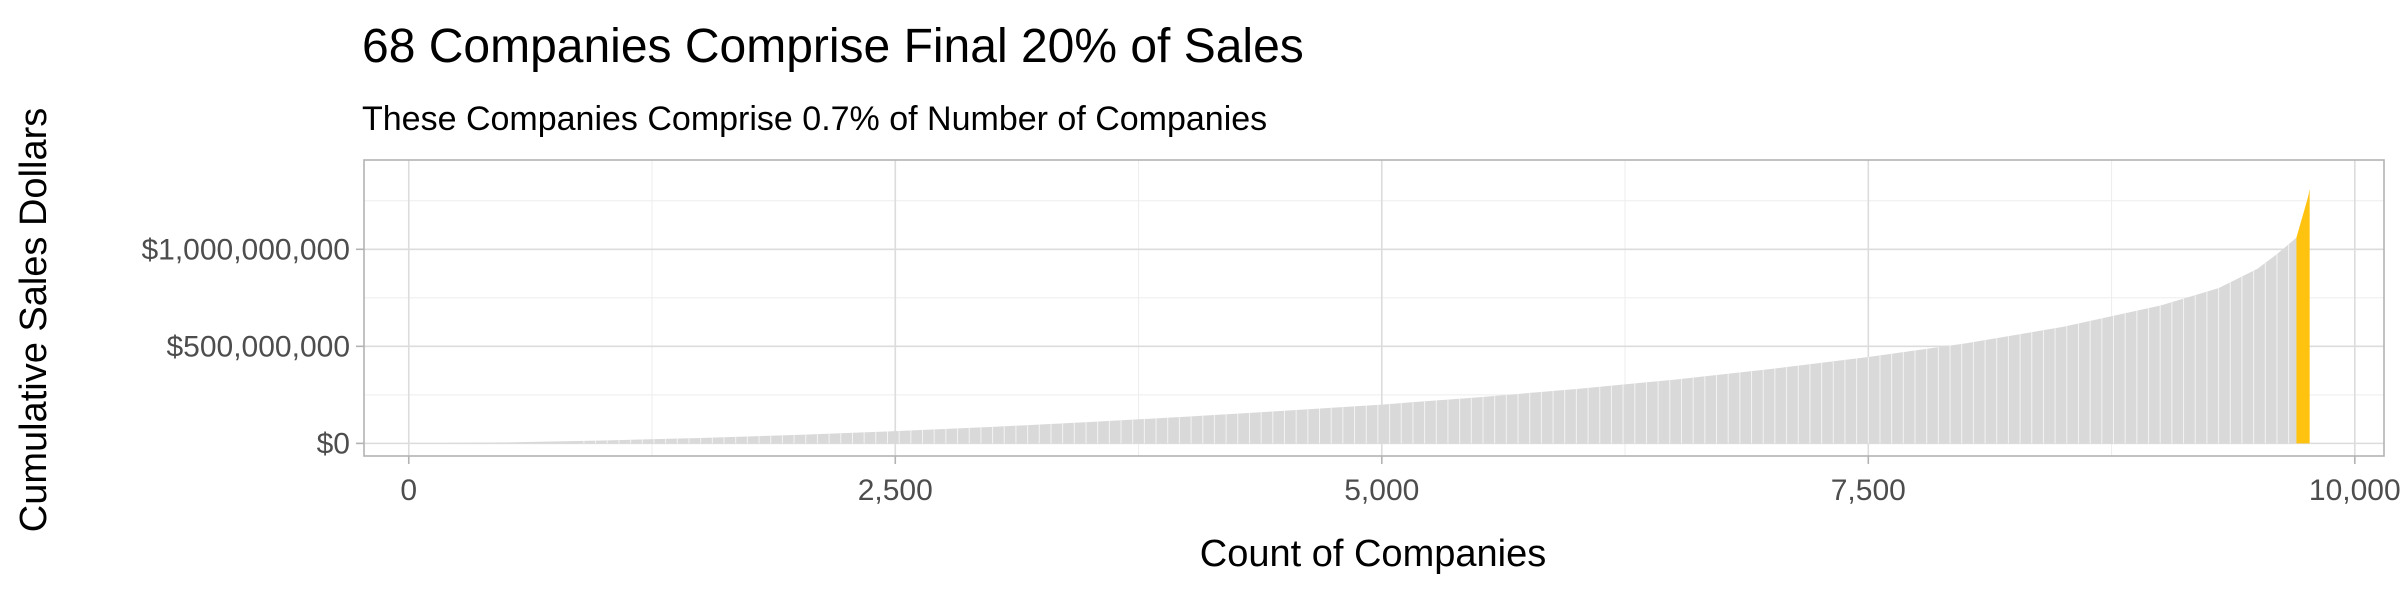 Image resolution: width=2400 pixels, height=600 pixels. What do you see at coordinates (2303, 316) in the screenshot?
I see `series-area-highlight` at bounding box center [2303, 316].